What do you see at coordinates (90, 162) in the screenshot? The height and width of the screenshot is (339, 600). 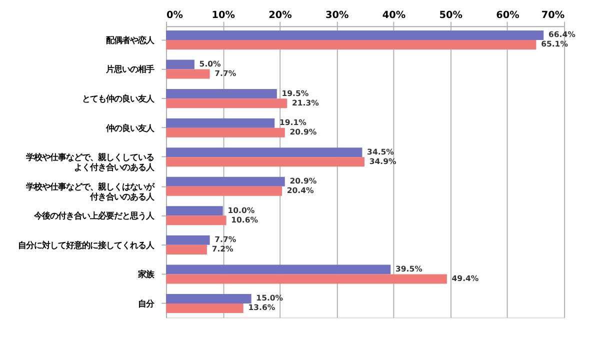 I see `y-tick-label: 学校や仕事などで、親しくしているよく付き合いのある人` at bounding box center [90, 162].